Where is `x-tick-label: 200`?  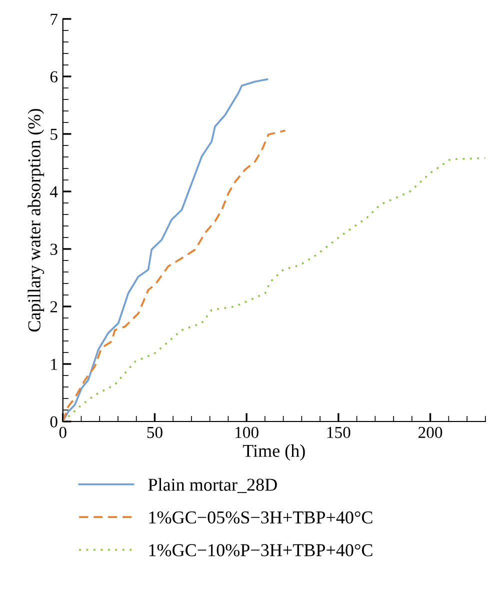
x-tick-label: 200 is located at coordinates (430, 432).